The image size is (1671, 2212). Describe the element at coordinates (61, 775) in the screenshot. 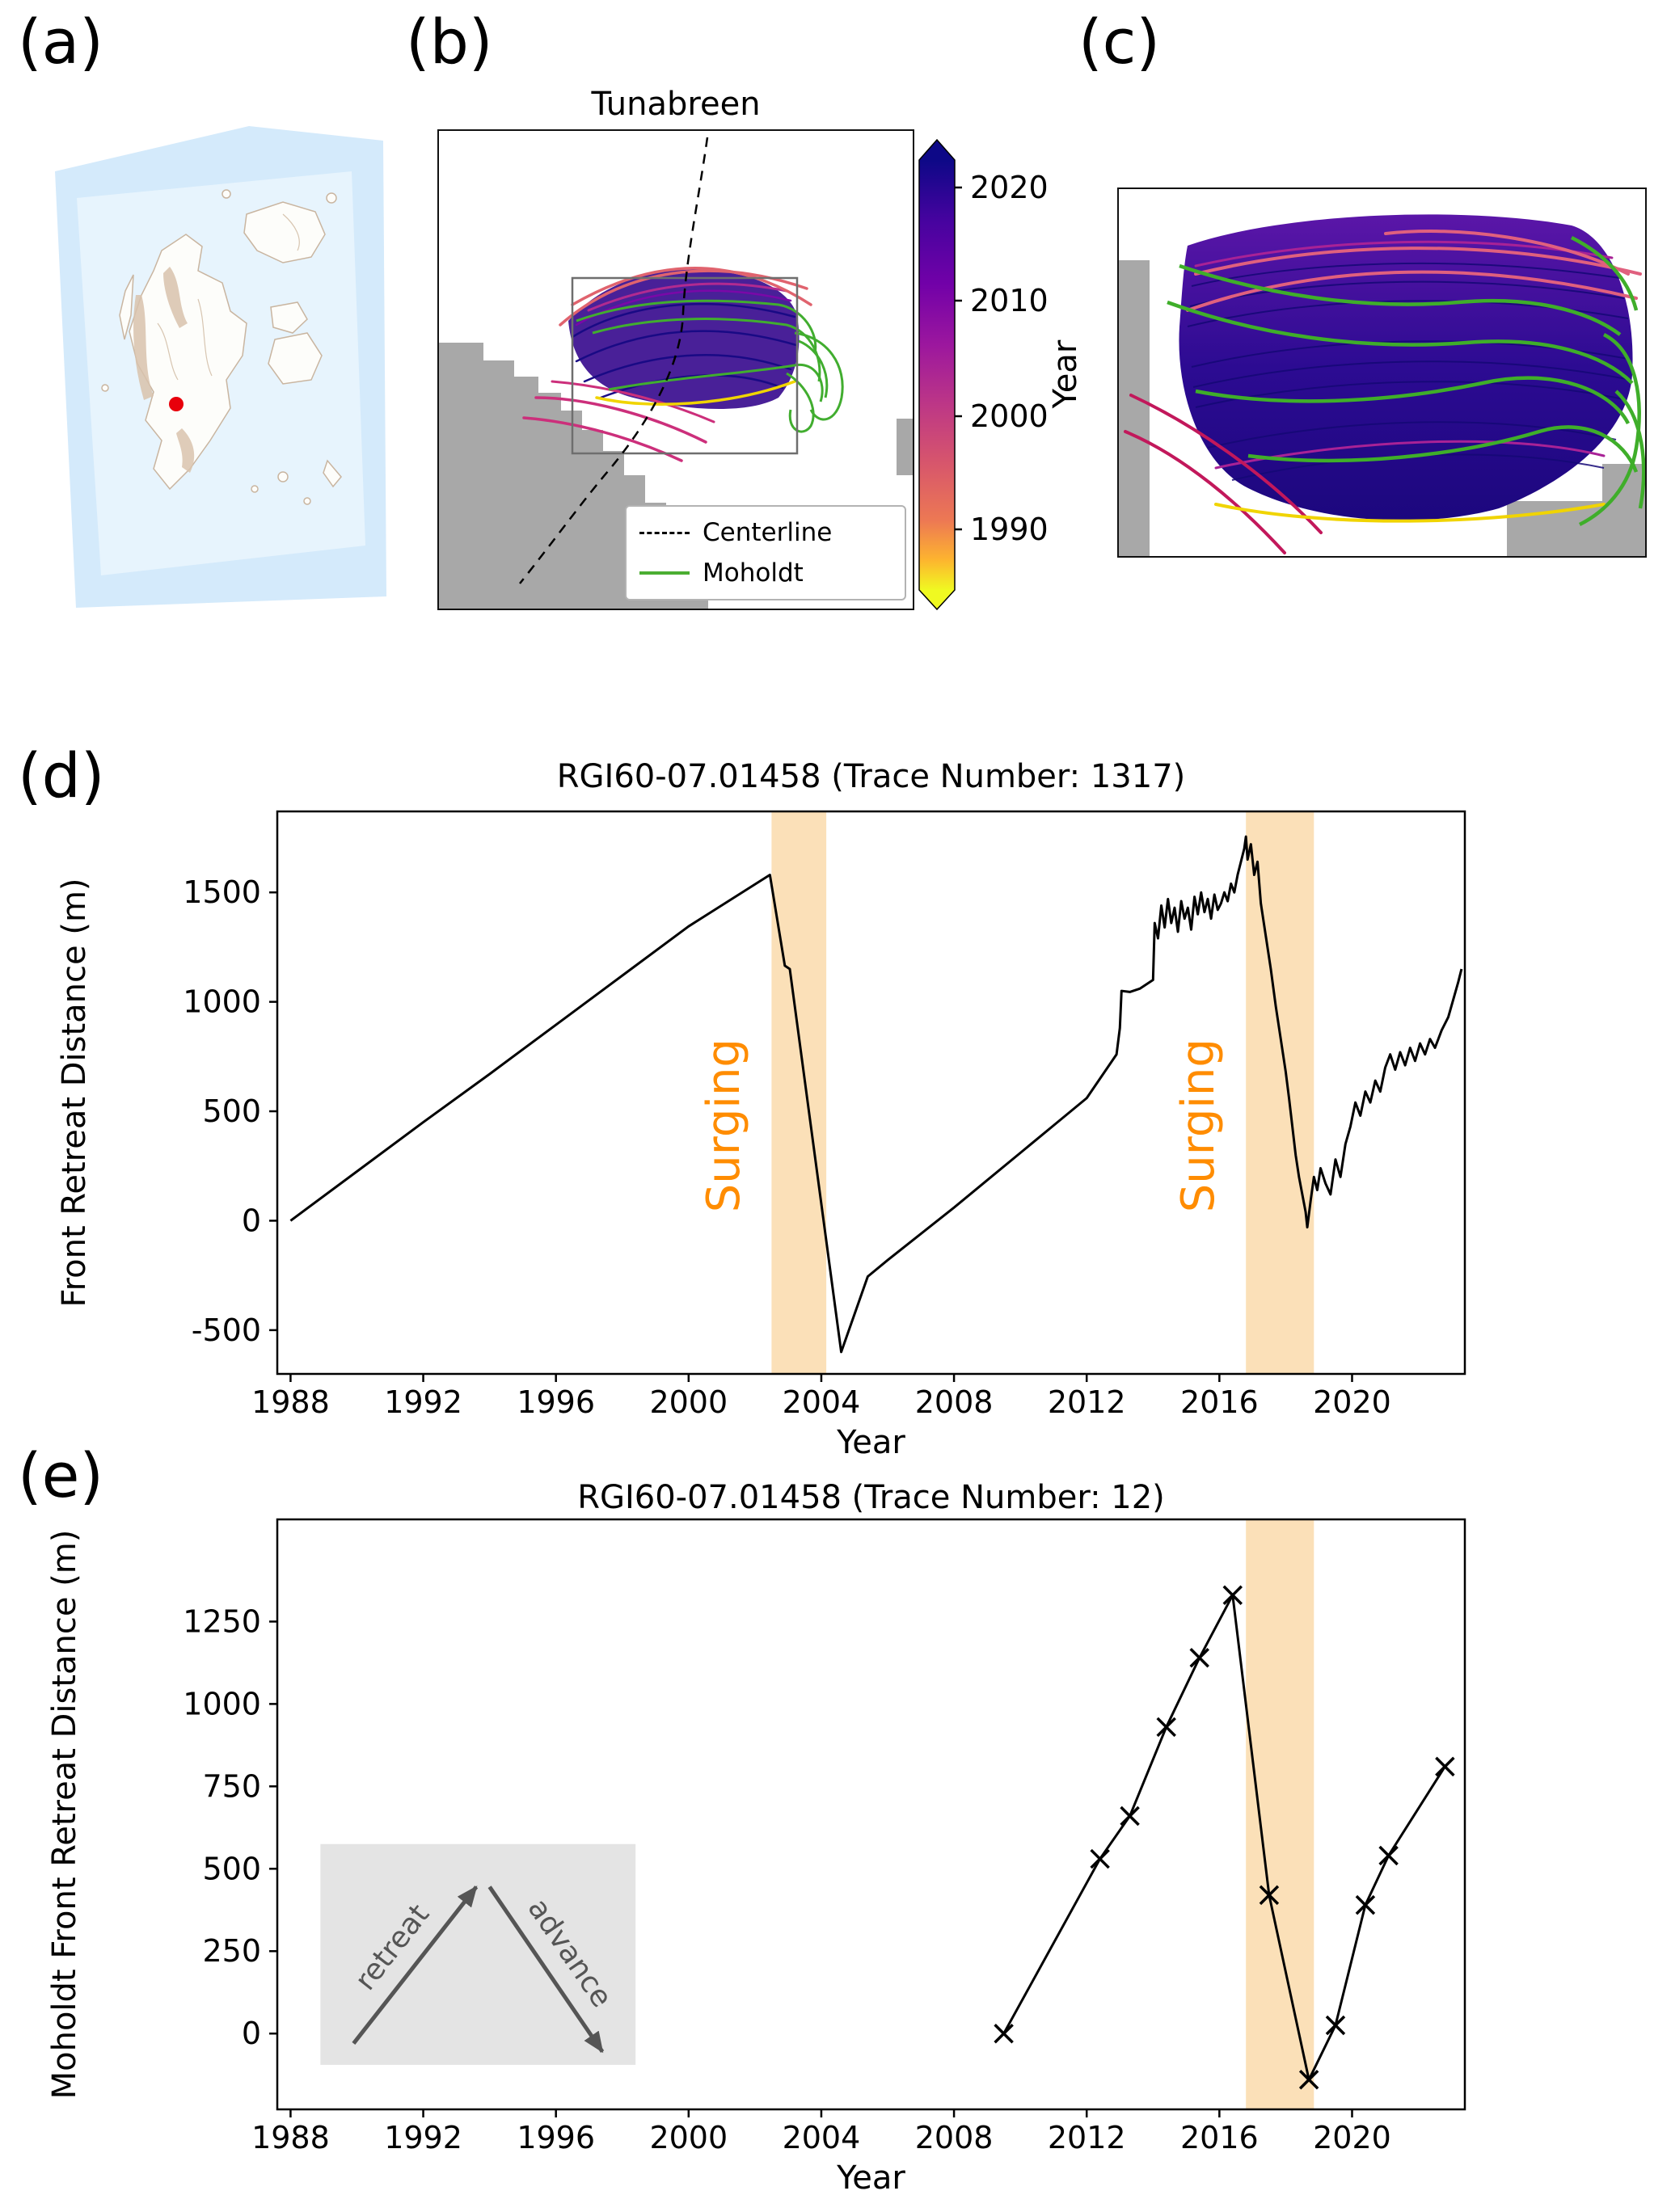

I see `panel-label-d: (d)` at that location.